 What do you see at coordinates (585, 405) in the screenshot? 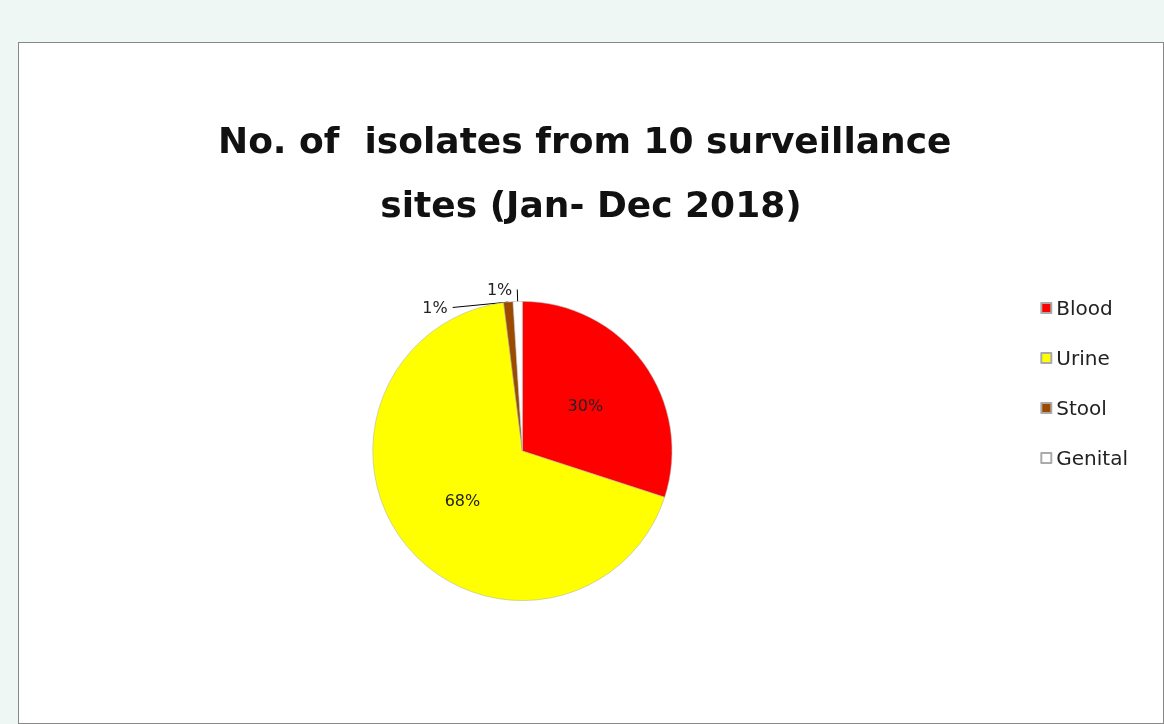
I see `data-label: 30%` at bounding box center [585, 405].